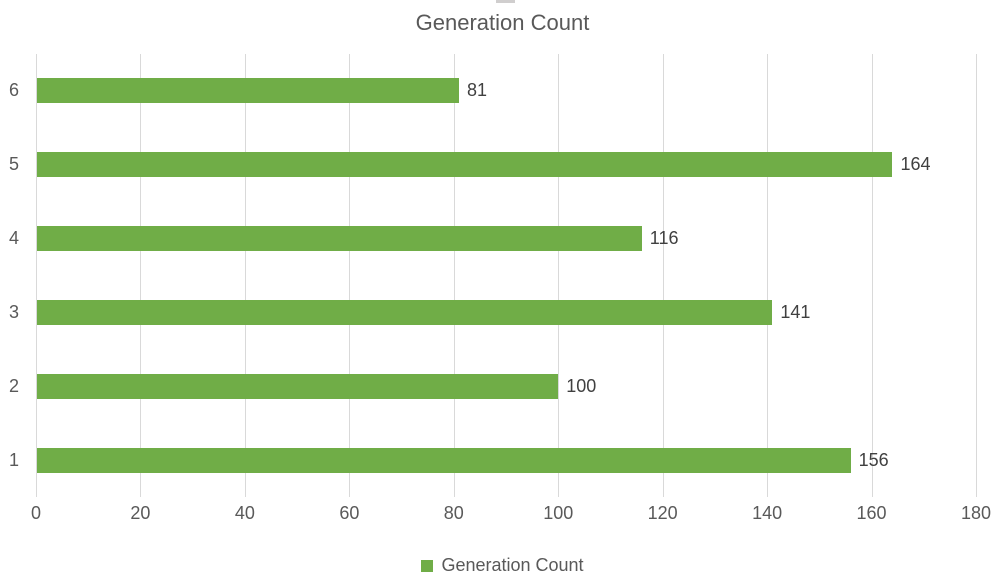 The image size is (1005, 587). Describe the element at coordinates (512, 565) in the screenshot. I see `legend-label: Generation Count` at that location.